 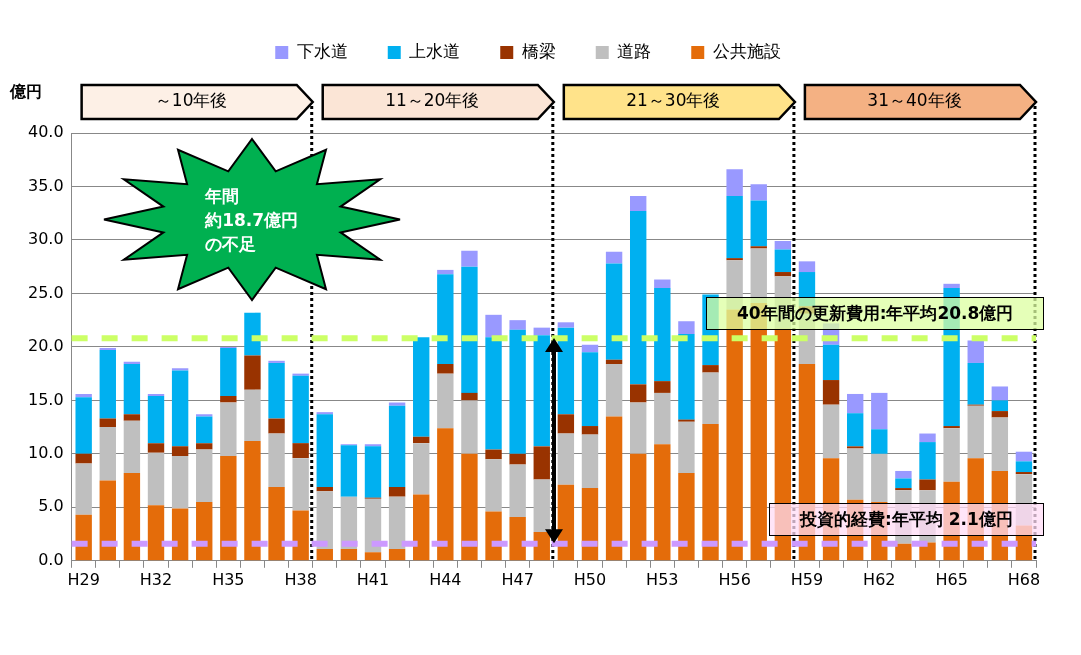 What do you see at coordinates (807, 579) in the screenshot?
I see `x-tick-label: H59` at bounding box center [807, 579].